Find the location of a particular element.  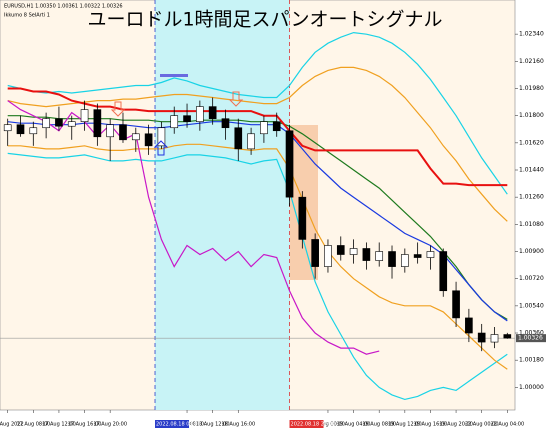

signal-bar is located at coordinates (174, 75).